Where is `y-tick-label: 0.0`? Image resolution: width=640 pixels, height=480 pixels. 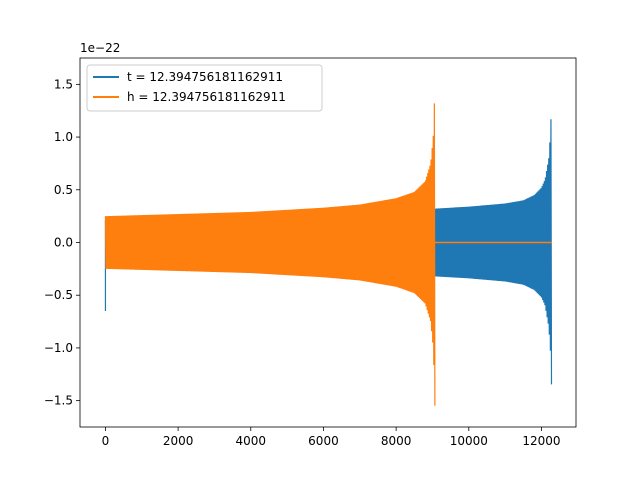 y-tick-label: 0.0 is located at coordinates (63, 243).